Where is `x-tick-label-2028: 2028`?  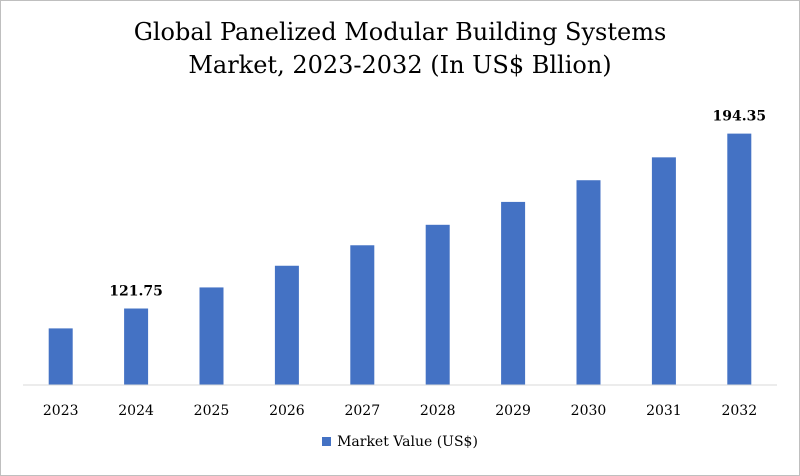
x-tick-label-2028: 2028 is located at coordinates (438, 411).